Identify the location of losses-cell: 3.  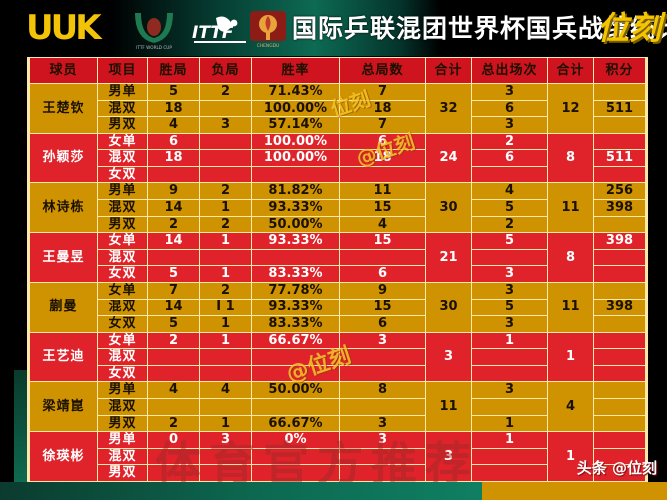
(225, 440).